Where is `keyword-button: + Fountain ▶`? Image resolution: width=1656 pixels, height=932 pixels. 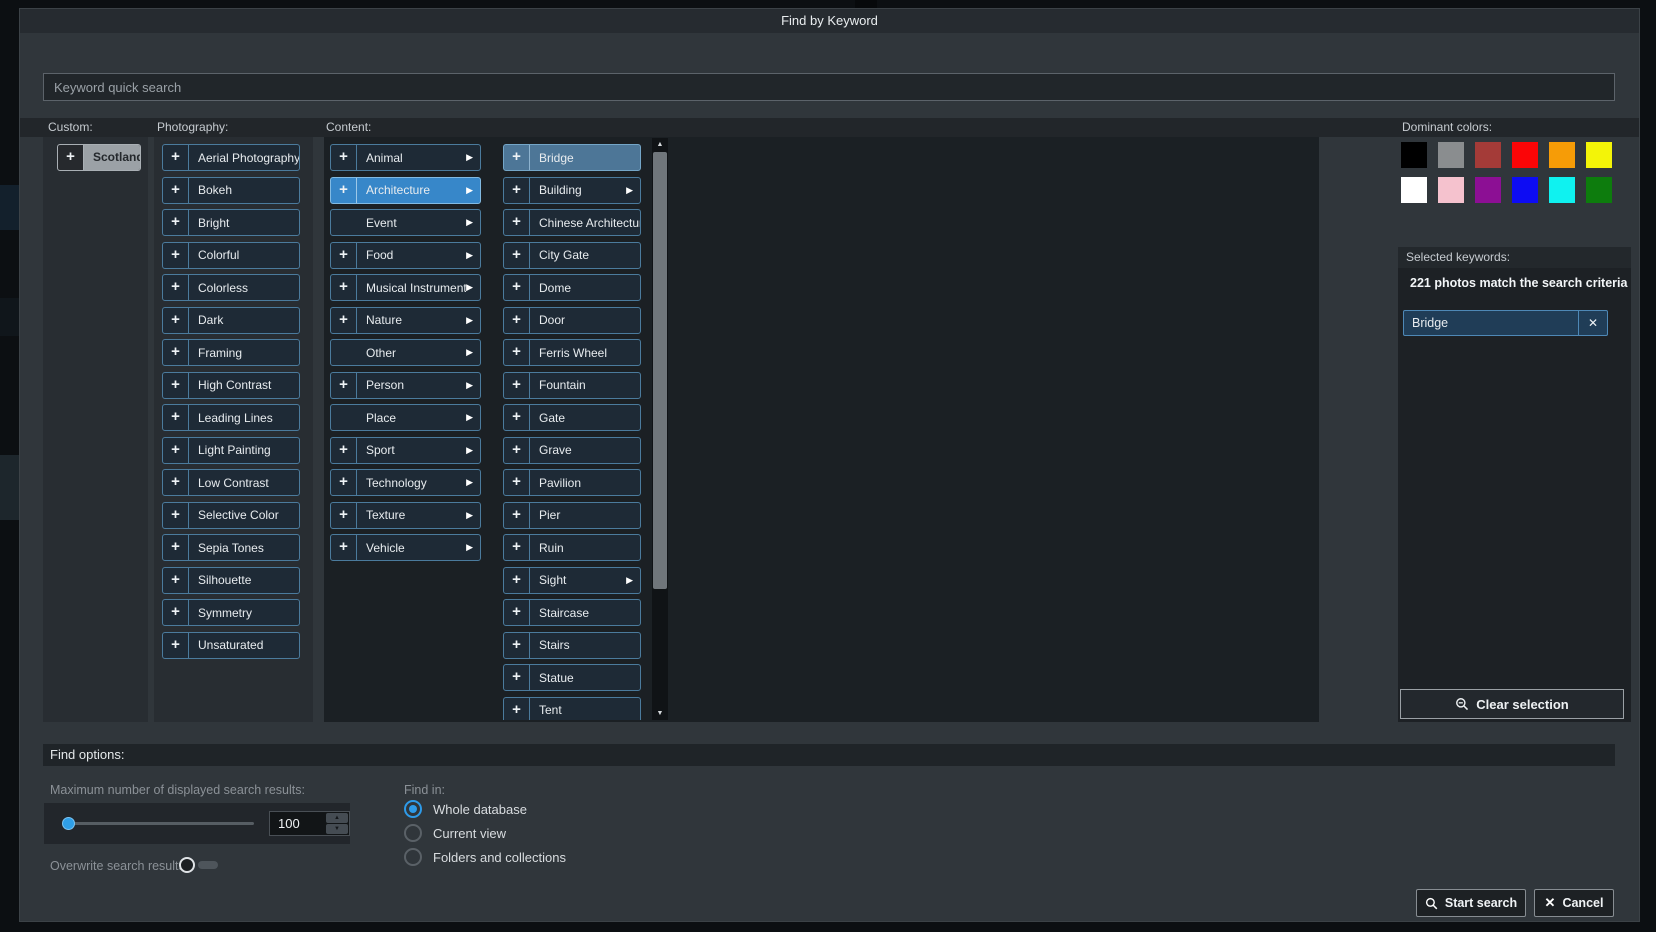 keyword-button: + Fountain ▶ is located at coordinates (572, 385).